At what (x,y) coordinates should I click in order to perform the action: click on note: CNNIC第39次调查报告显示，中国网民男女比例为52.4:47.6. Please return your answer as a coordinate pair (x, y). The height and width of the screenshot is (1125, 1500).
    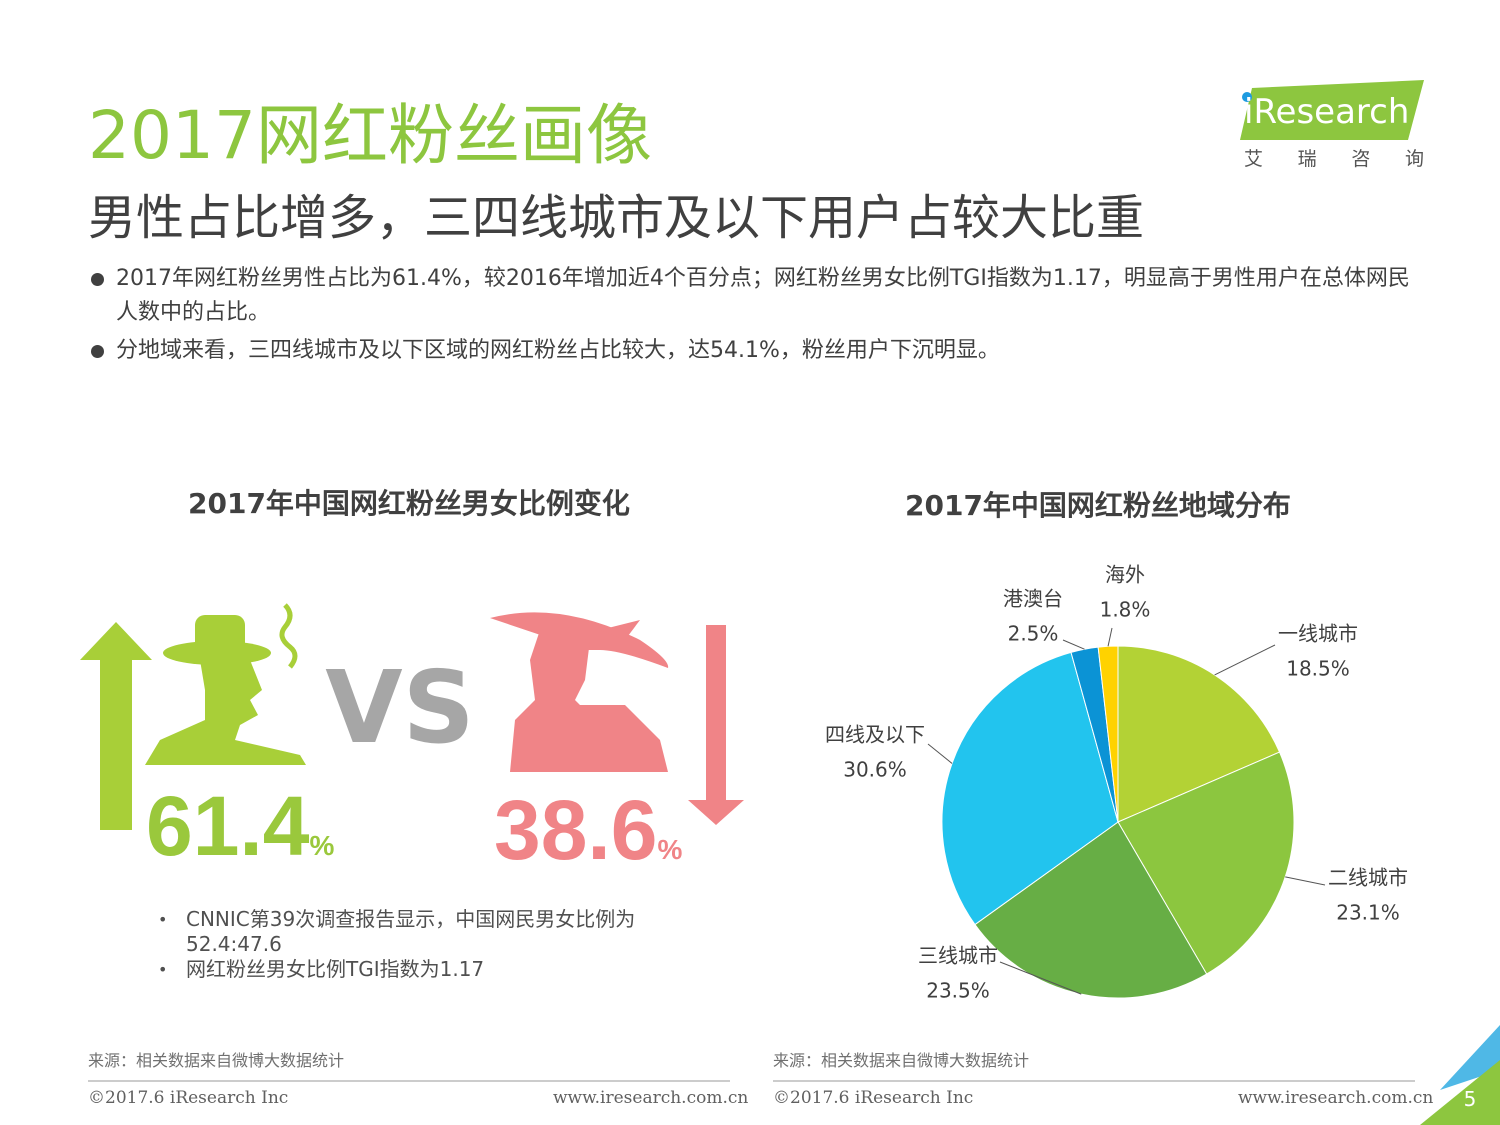
    Looking at the image, I should click on (417, 932).